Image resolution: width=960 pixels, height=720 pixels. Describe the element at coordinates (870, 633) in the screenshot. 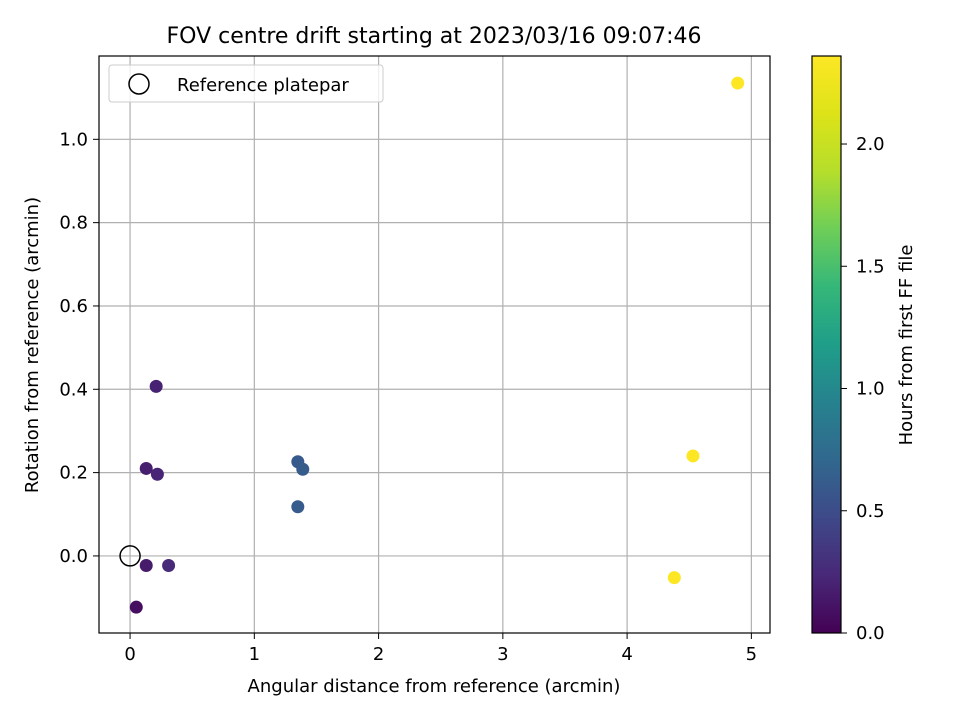

I see `colorbar-tick-label: 0.0` at that location.